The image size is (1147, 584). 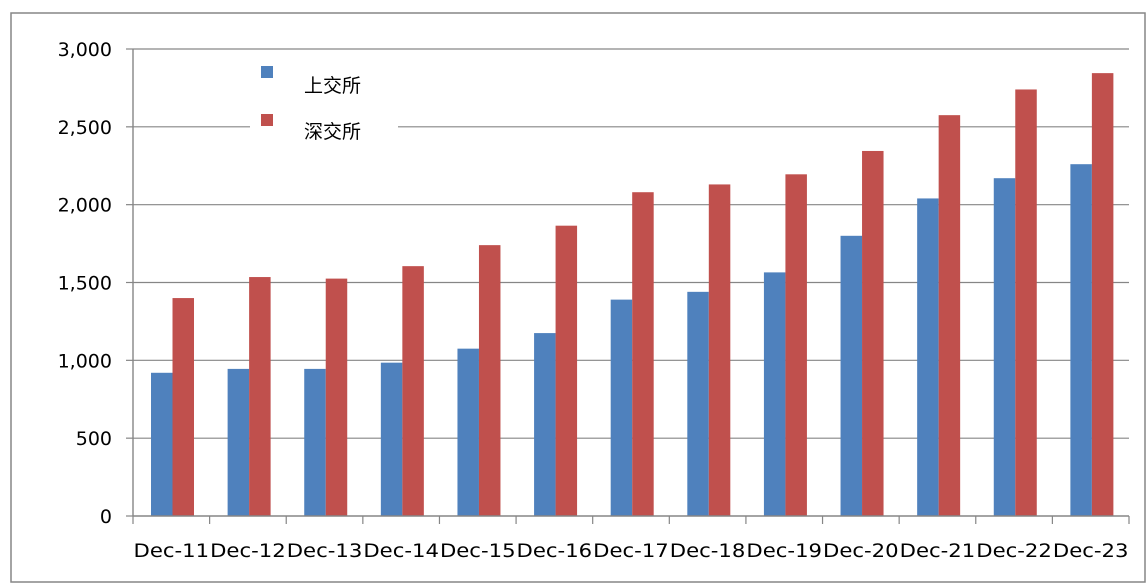 I want to click on x-tick-label: Dec-16, so click(x=555, y=551).